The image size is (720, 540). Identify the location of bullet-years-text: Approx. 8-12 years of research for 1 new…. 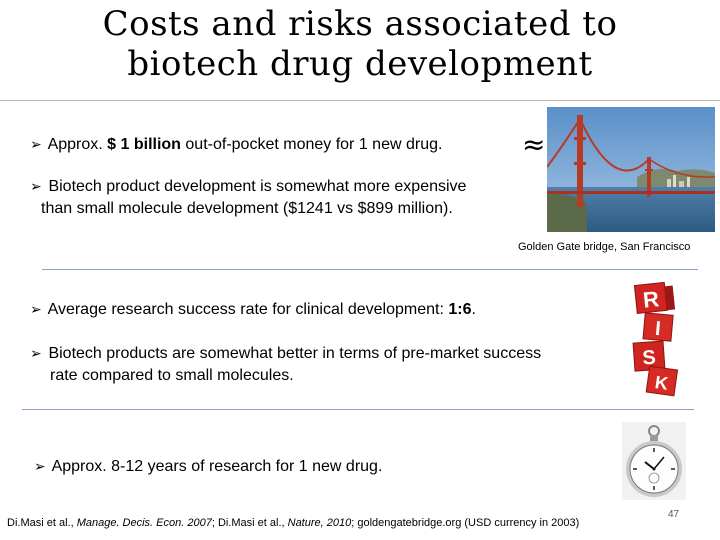
(217, 466).